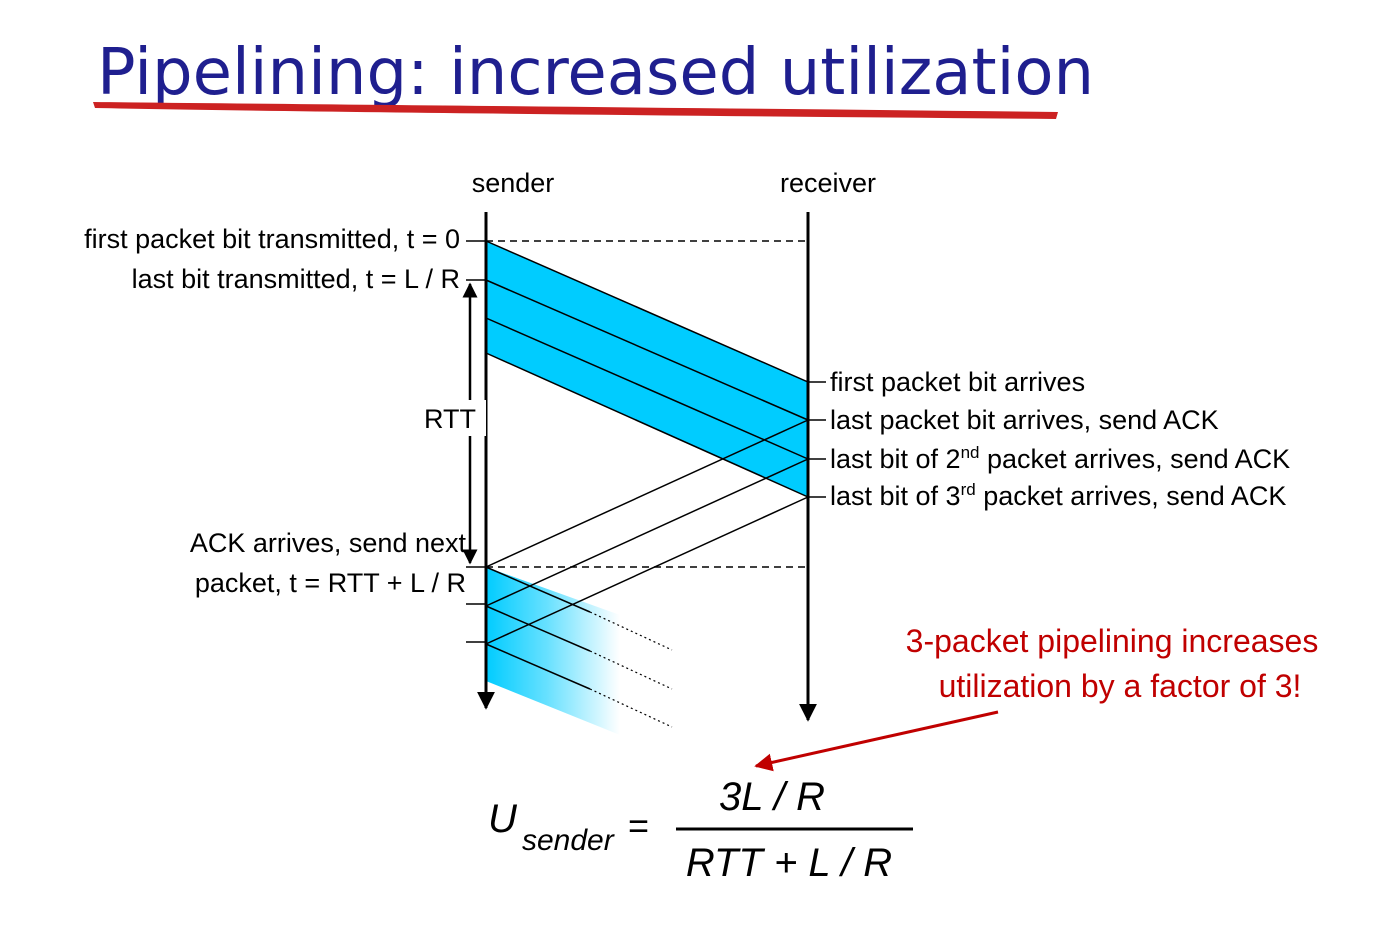 This screenshot has width=1394, height=929. Describe the element at coordinates (789, 863) in the screenshot. I see `formula-denominator: RTT + L / R` at that location.